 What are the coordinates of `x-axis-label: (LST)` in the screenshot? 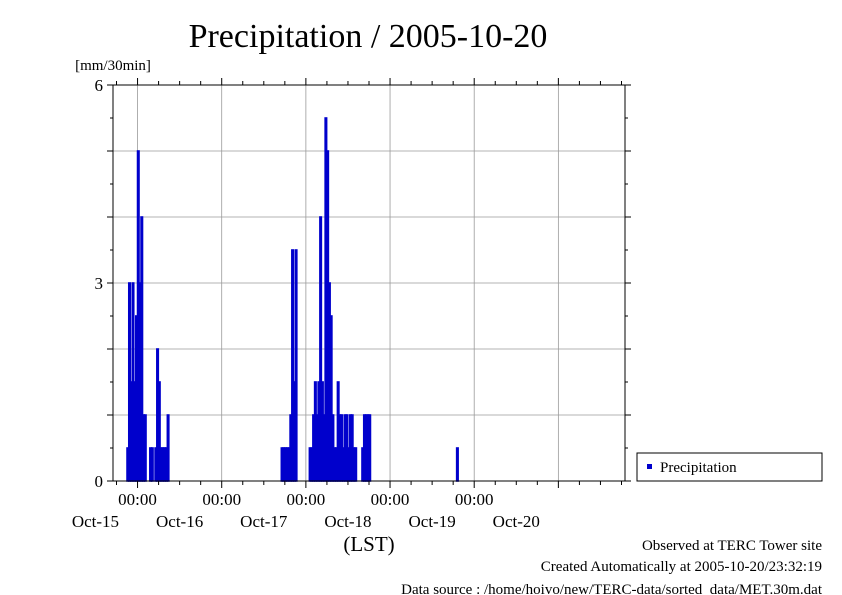 It's located at (368, 544).